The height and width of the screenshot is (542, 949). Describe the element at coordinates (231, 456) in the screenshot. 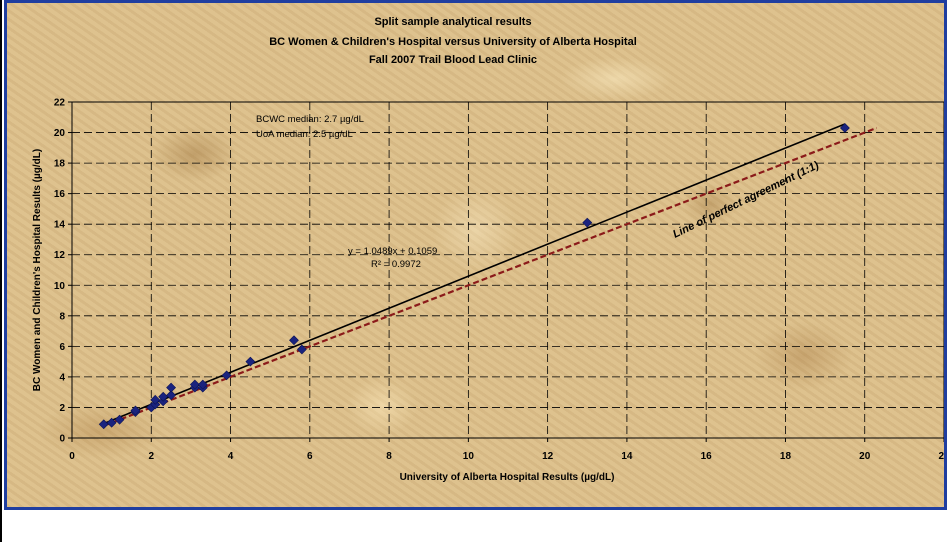

I see `x-tick-label: 4` at that location.